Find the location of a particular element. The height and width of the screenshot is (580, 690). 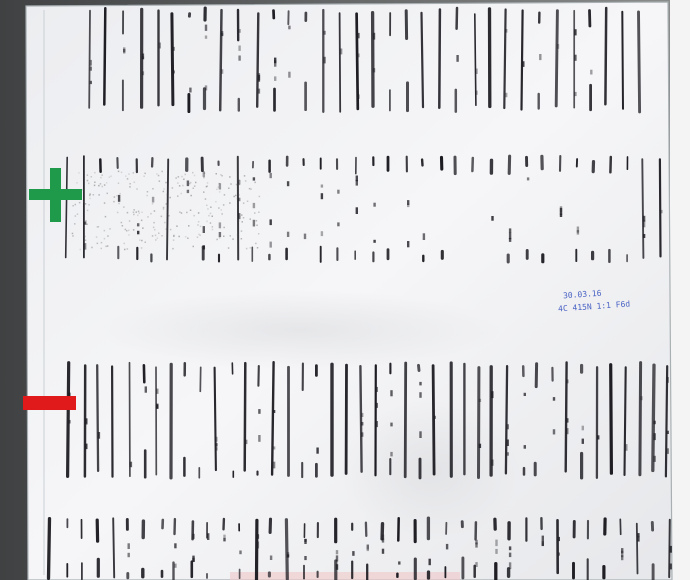

reflection-glare is located at coordinates (430, 470).